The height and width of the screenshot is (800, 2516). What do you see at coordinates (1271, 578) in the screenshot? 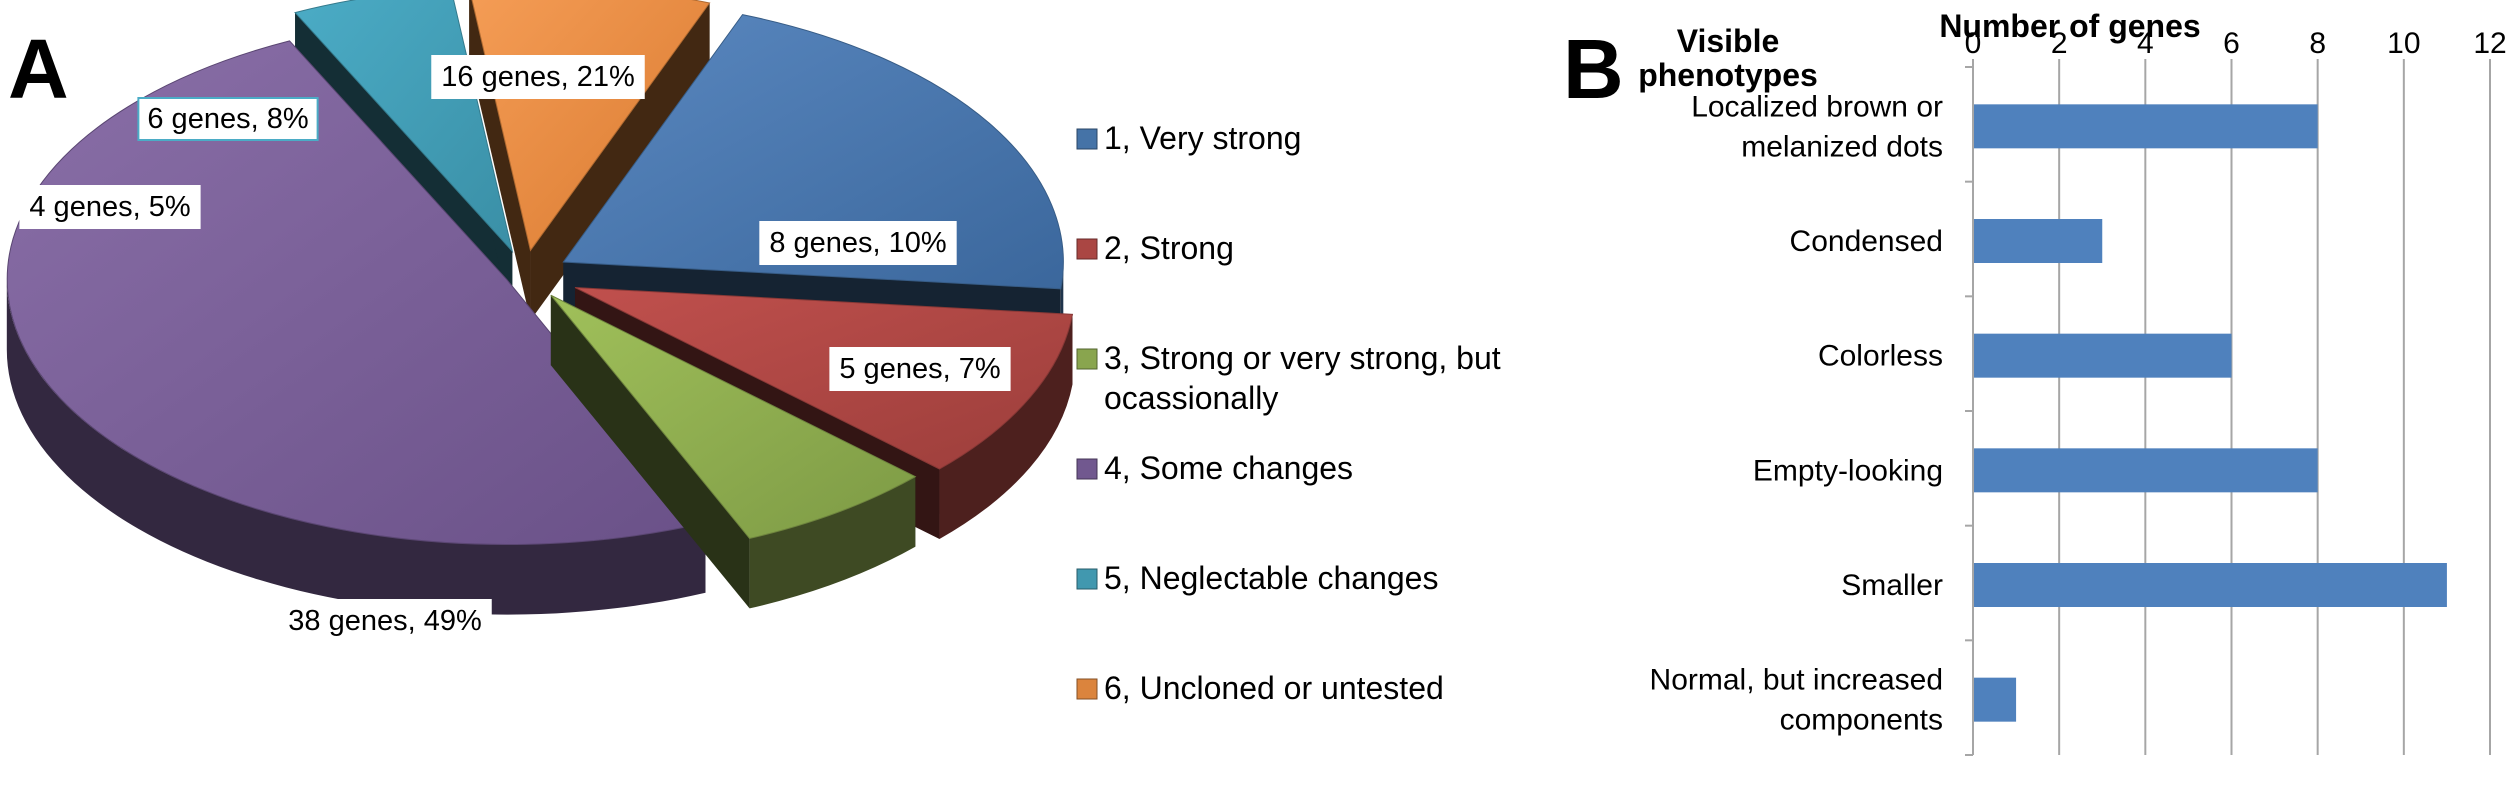
I see `legend-label-5: 5, Neglectable changes` at bounding box center [1271, 578].